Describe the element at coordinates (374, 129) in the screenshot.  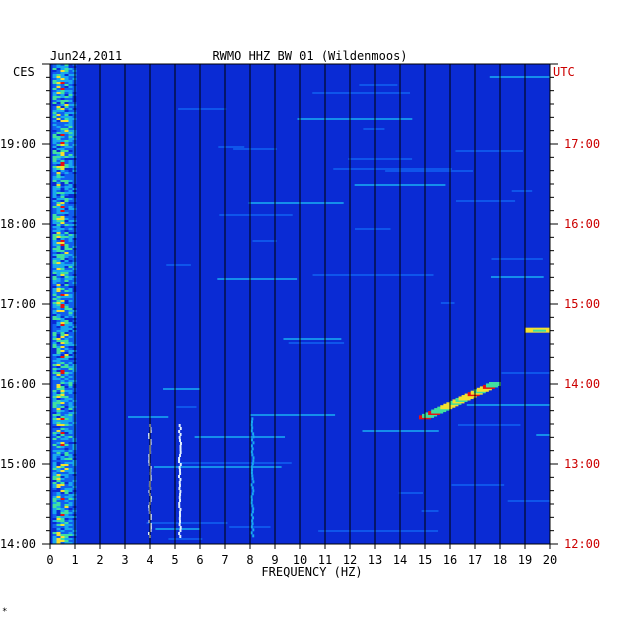
I see `noise-streak` at that location.